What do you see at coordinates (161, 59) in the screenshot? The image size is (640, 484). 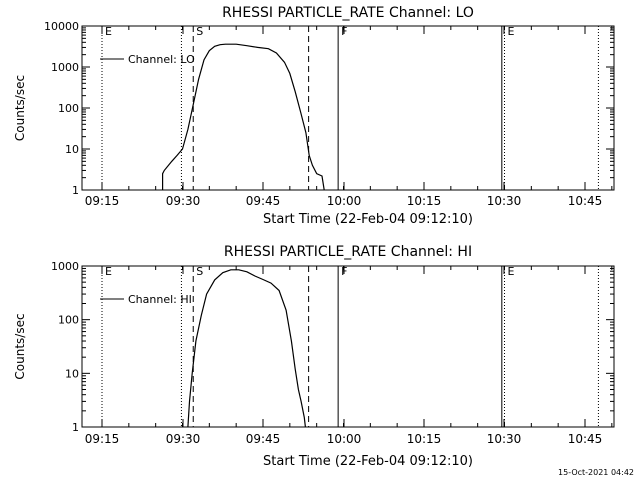 I see `legend-label: Channel: LO` at bounding box center [161, 59].